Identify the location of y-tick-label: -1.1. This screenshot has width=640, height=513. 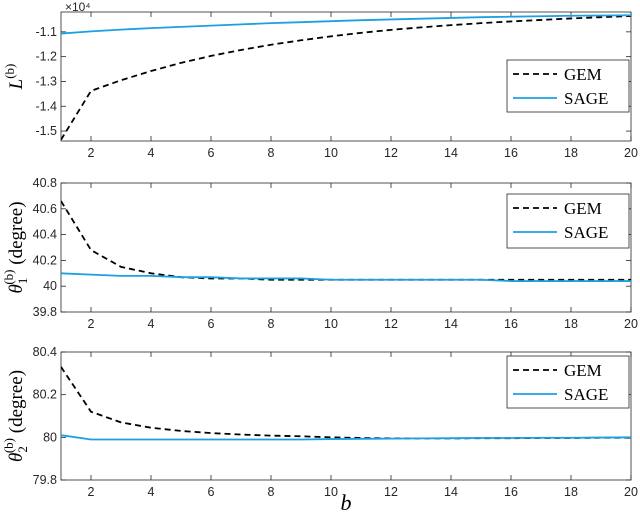
(46, 32).